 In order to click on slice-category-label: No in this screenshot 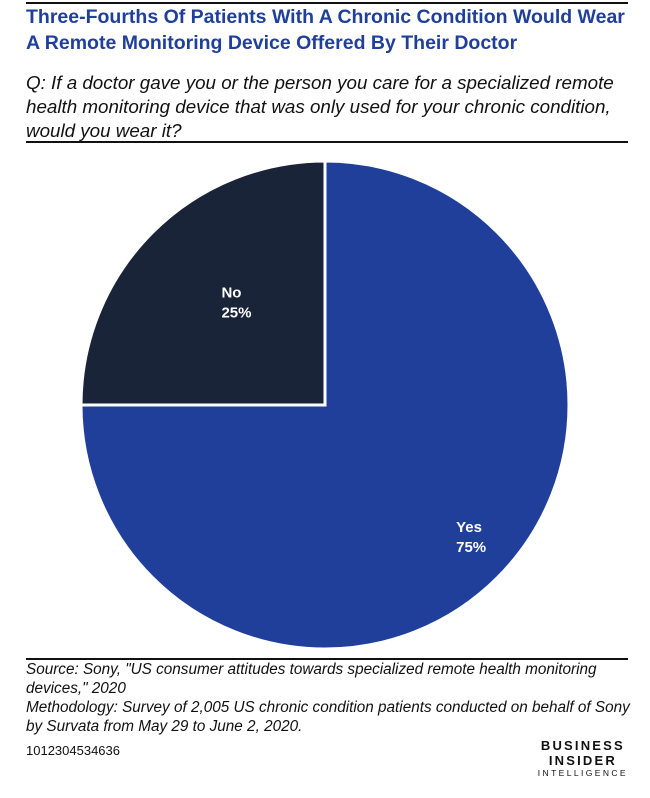, I will do `click(231, 292)`.